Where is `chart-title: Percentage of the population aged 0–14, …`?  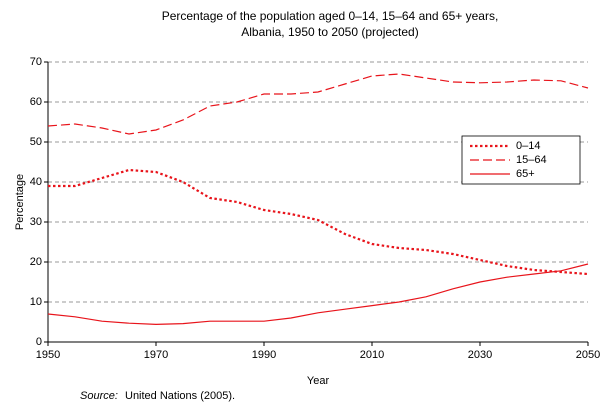 chart-title: Percentage of the population aged 0–14, … is located at coordinates (330, 16).